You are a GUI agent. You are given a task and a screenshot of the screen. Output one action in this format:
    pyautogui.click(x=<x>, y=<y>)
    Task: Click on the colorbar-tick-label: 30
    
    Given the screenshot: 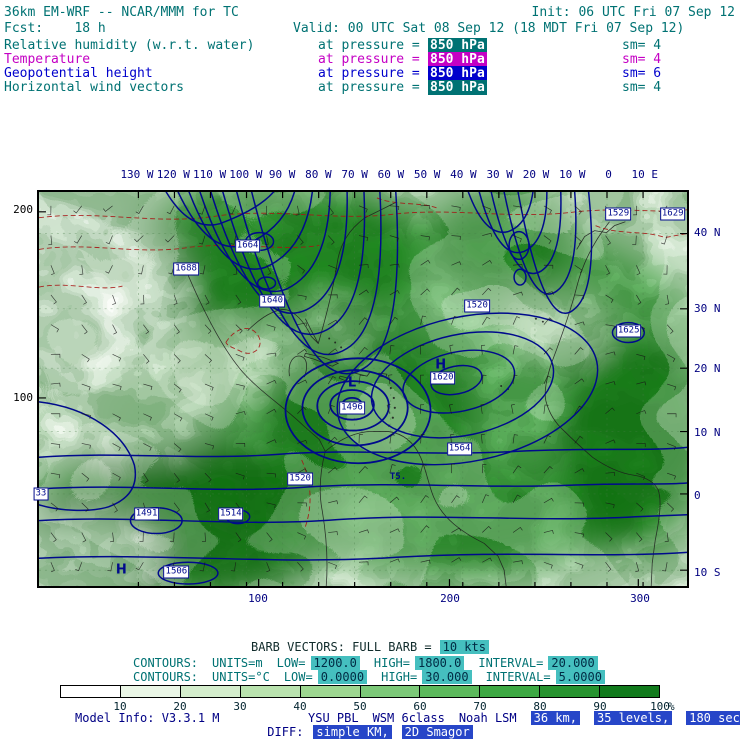 What is the action you would take?
    pyautogui.click(x=240, y=706)
    